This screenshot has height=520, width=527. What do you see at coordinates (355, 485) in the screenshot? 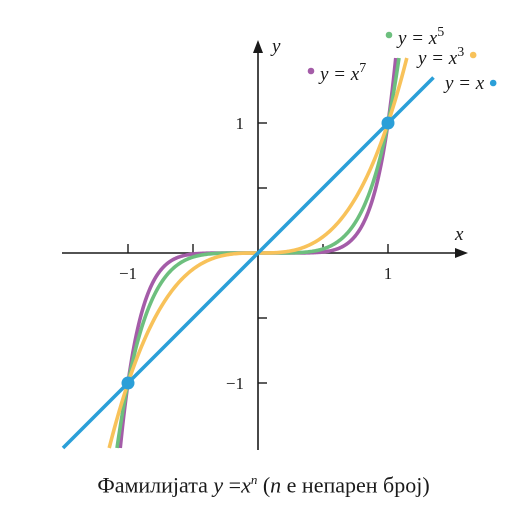
I see `caption-rest: е непарен број)` at bounding box center [355, 485].